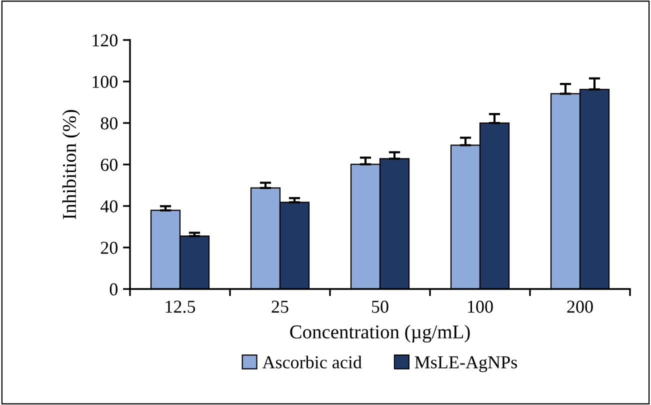  I want to click on y-tick-label: 120, so click(105, 40).